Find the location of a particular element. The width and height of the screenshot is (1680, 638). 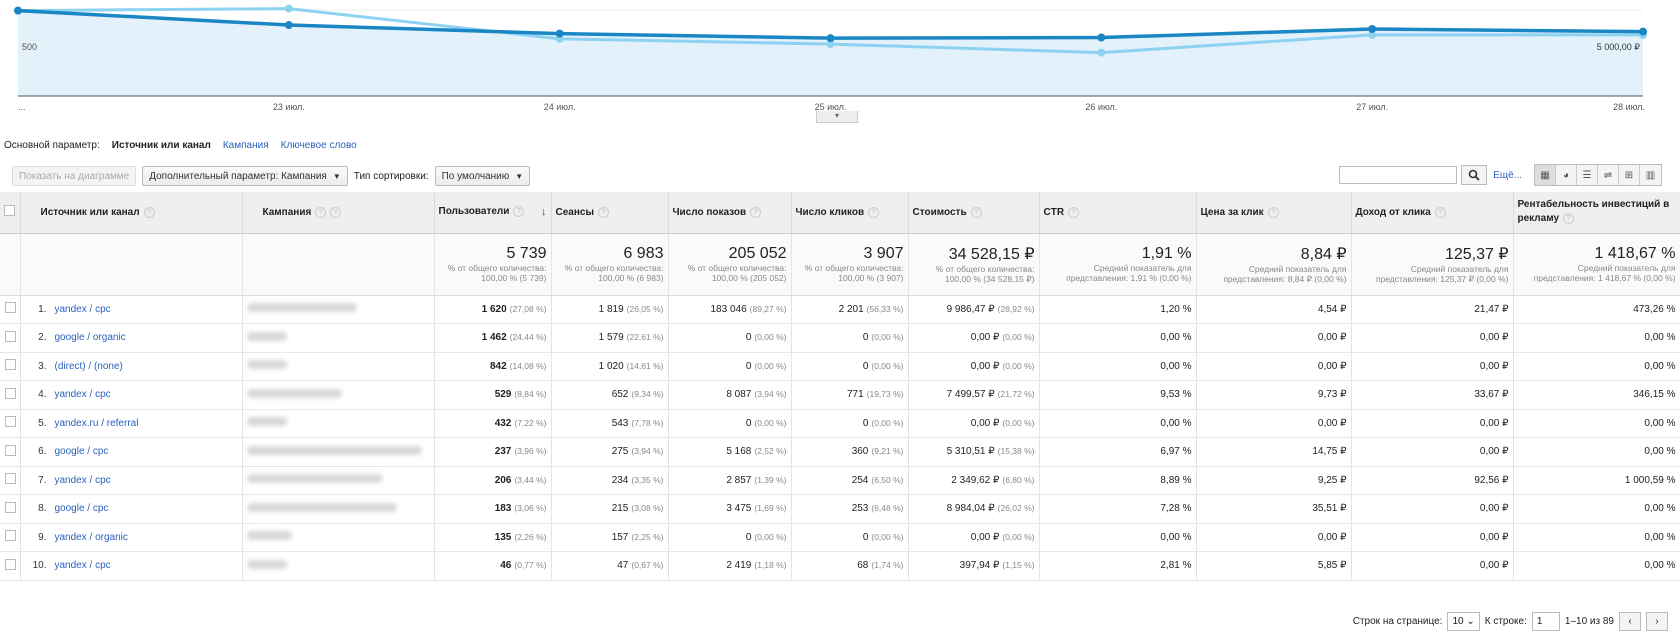

cell-rpc-value: 21,47 ₽ is located at coordinates (1491, 309).